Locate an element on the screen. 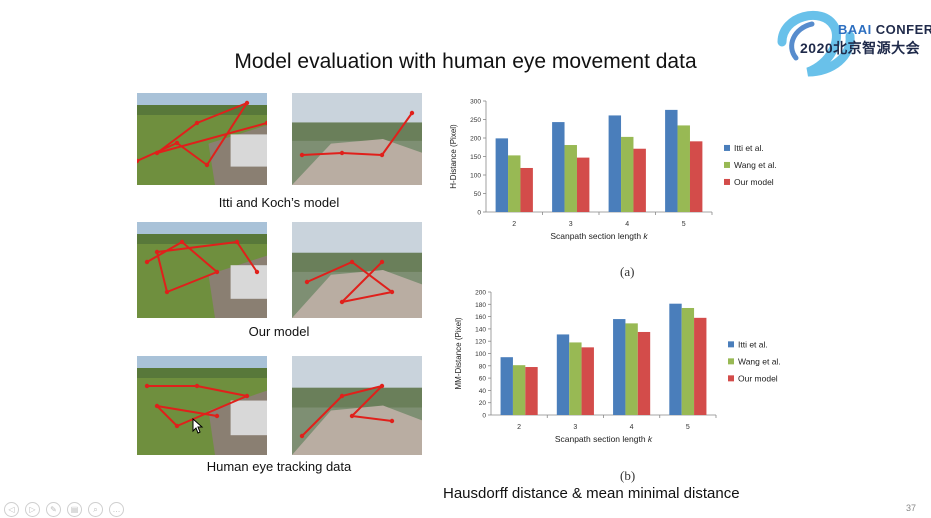 This screenshot has width=931, height=518. logo-line1: CONFERENCE is located at coordinates (903, 29).